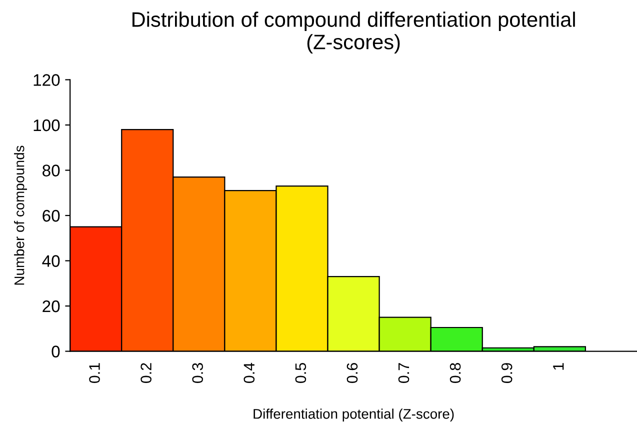 The image size is (637, 431). What do you see at coordinates (20, 215) in the screenshot?
I see `y-axis-title: Number of compounds` at bounding box center [20, 215].